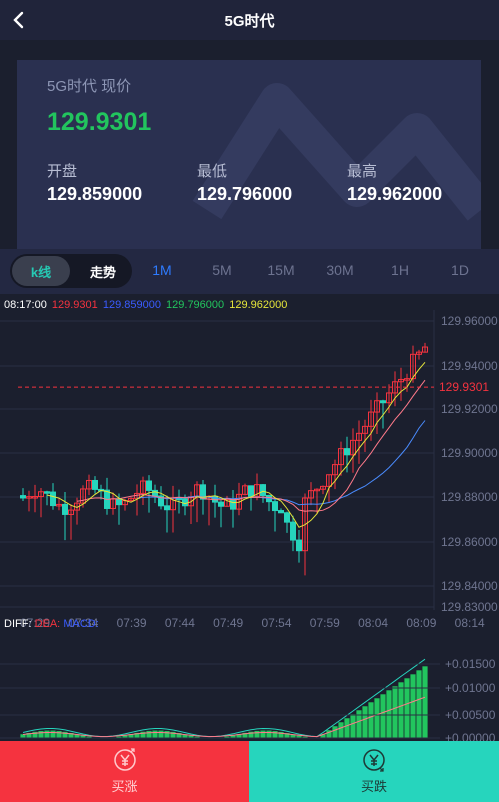 This screenshot has height=802, width=499. I want to click on legend-low: 129.796000, so click(195, 305).